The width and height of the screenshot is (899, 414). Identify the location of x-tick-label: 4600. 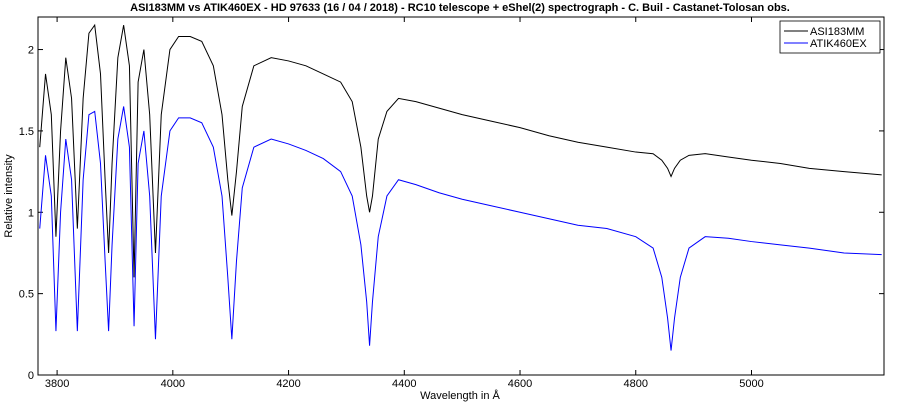
(520, 384).